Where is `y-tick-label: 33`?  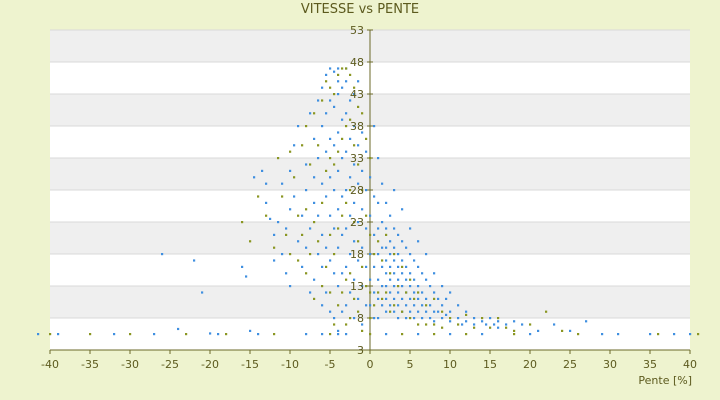 y-tick-label: 33 is located at coordinates (357, 158).